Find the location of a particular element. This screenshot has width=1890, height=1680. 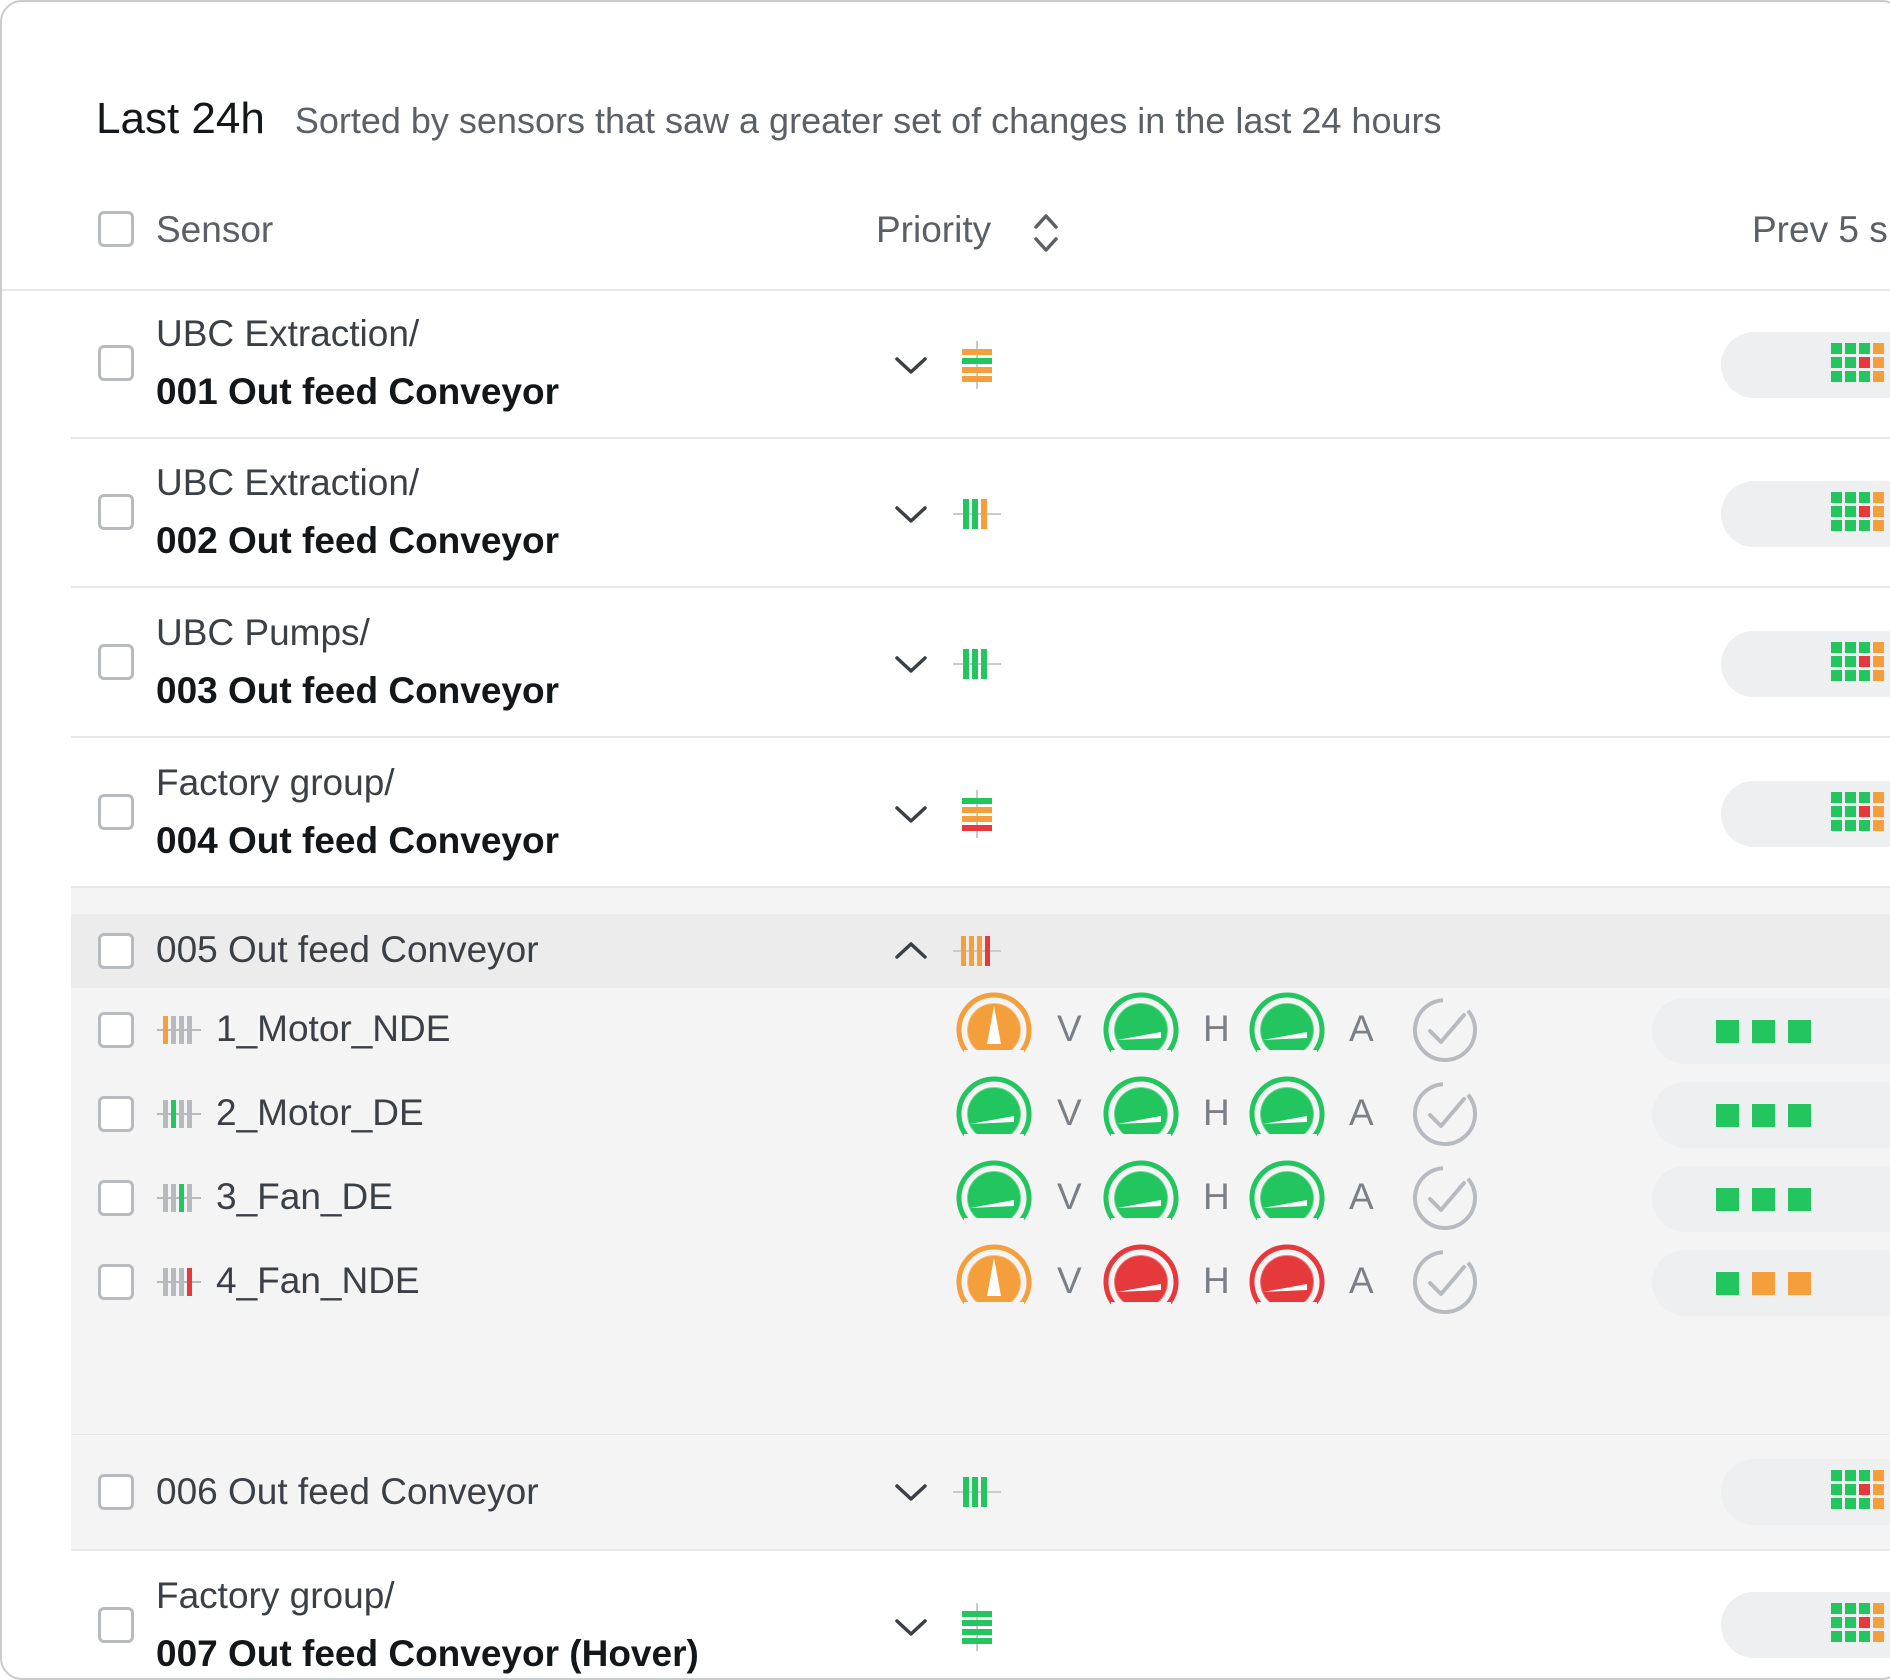

table-row: UBC Extraction/ 002 Out feed Conveyor is located at coordinates (980, 513).